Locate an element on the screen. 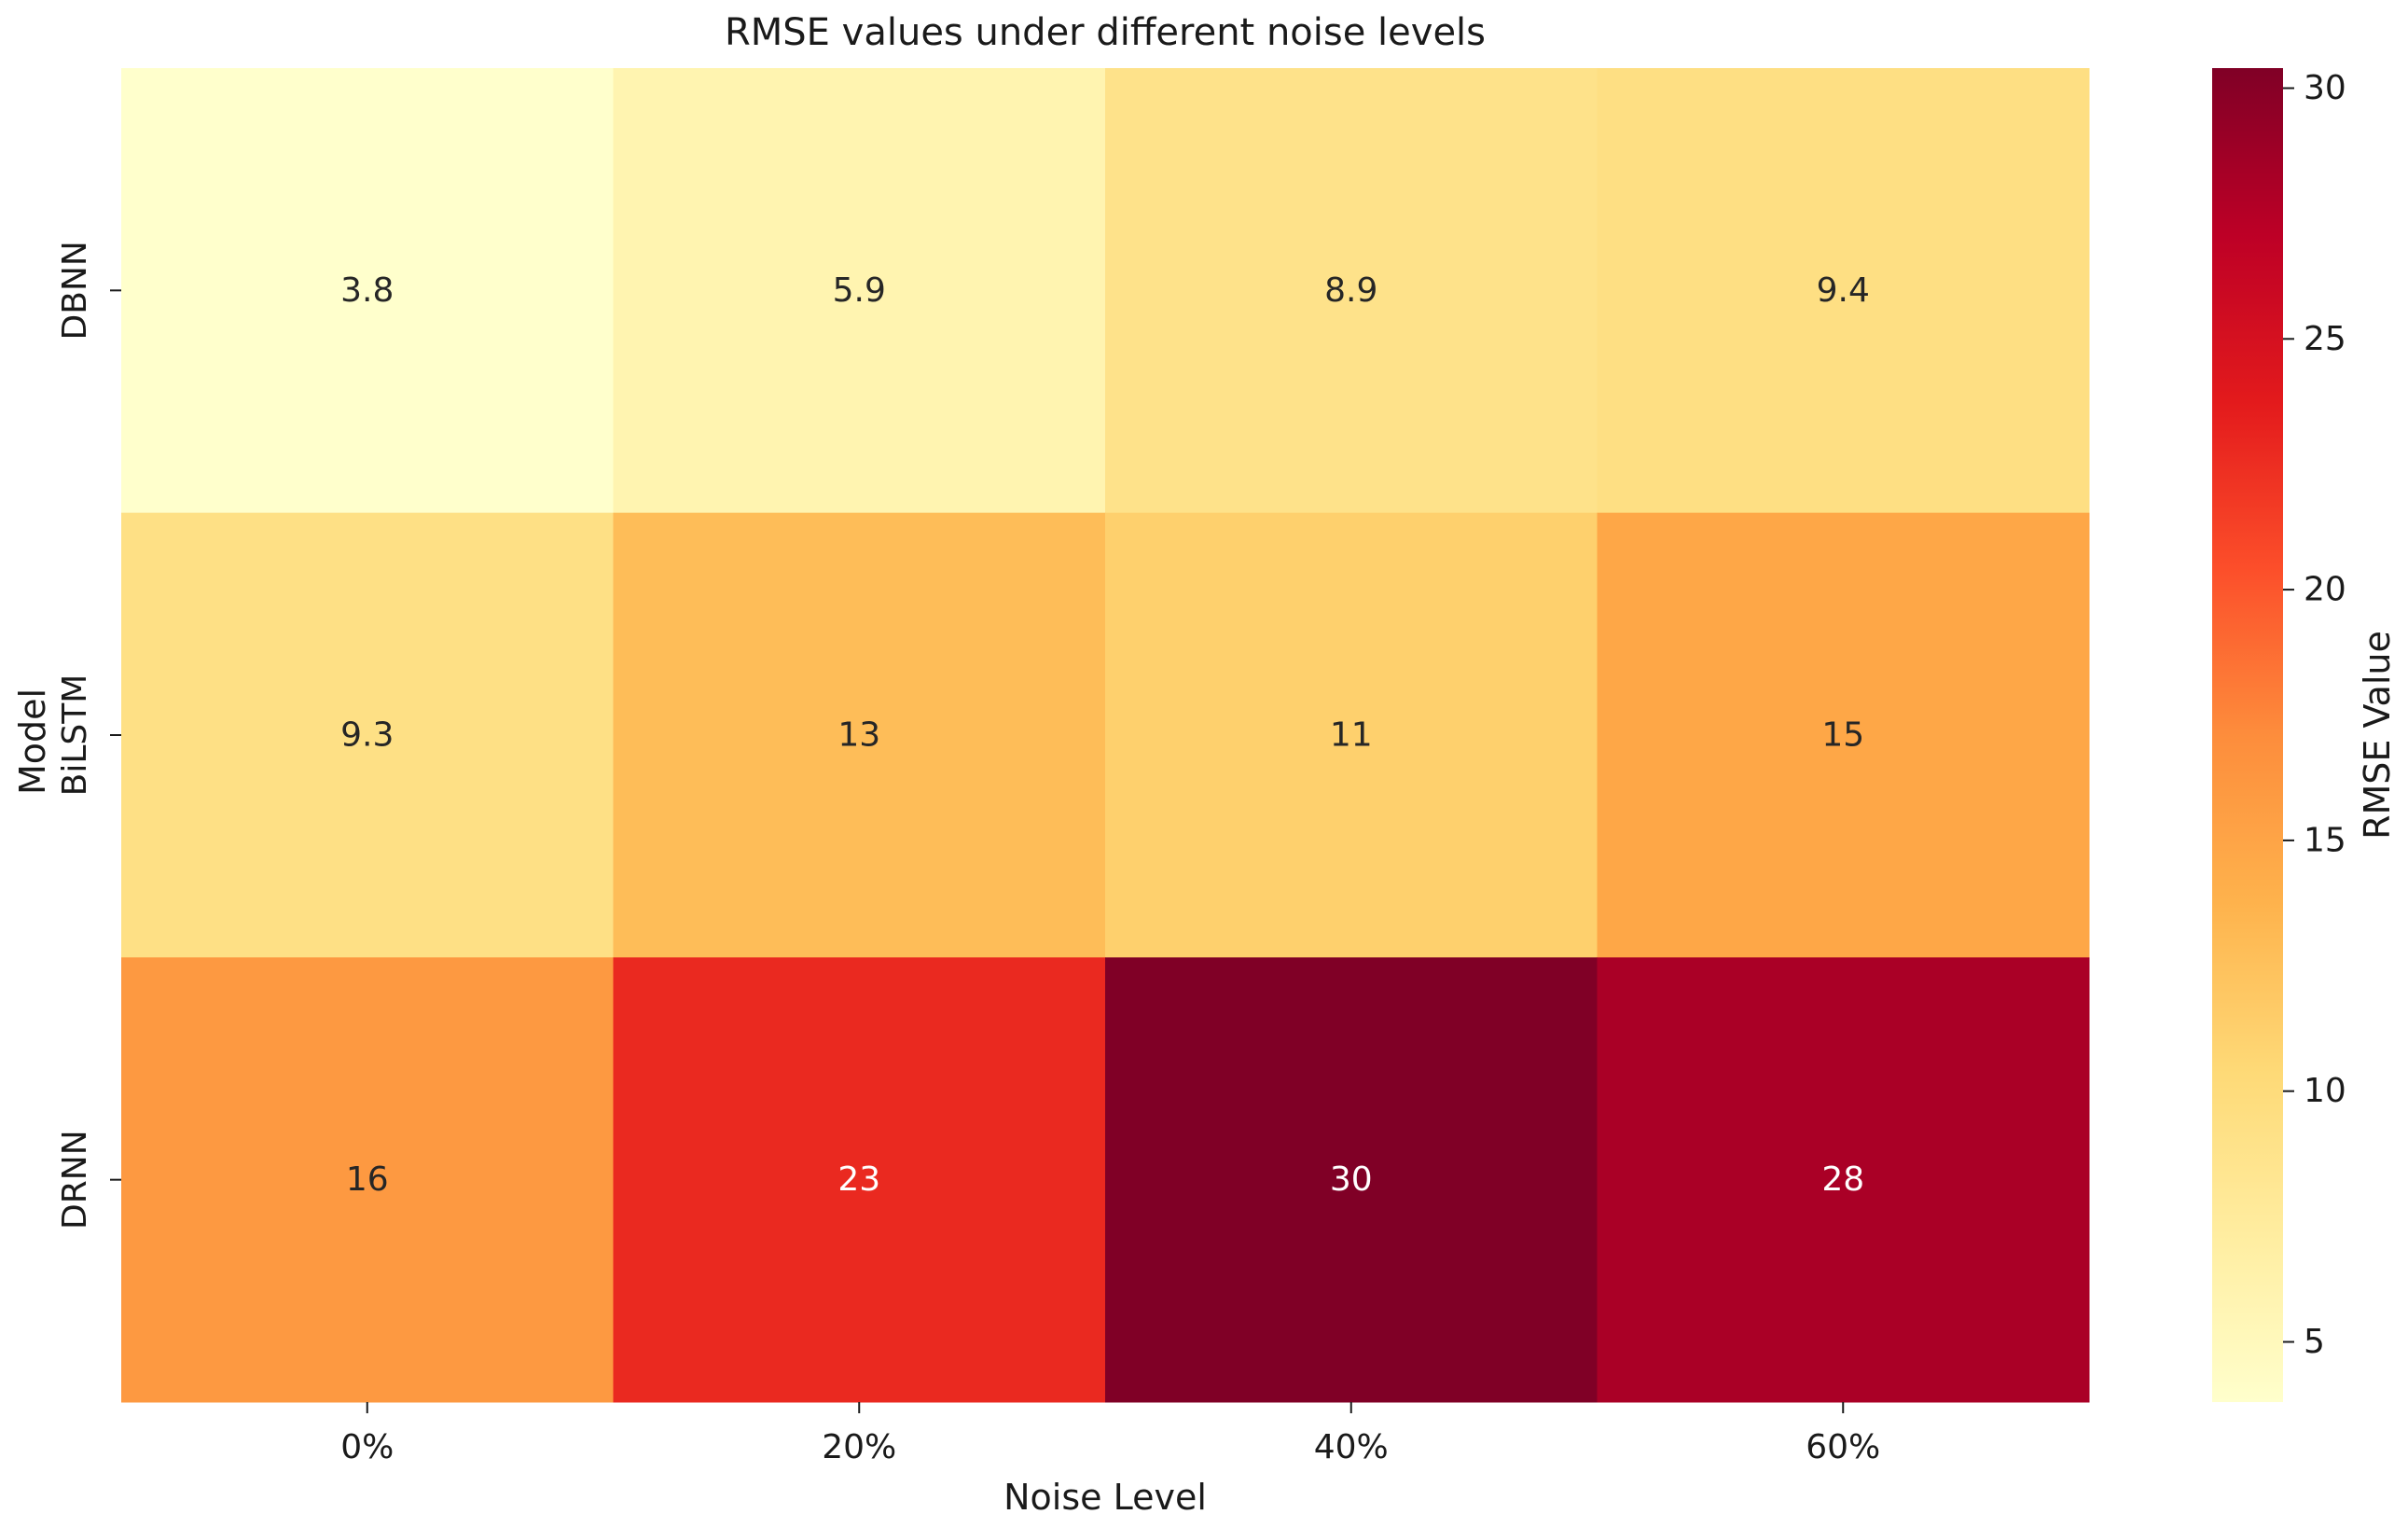 This screenshot has height=1528, width=2408. cell-value-label: 16 is located at coordinates (367, 1179).